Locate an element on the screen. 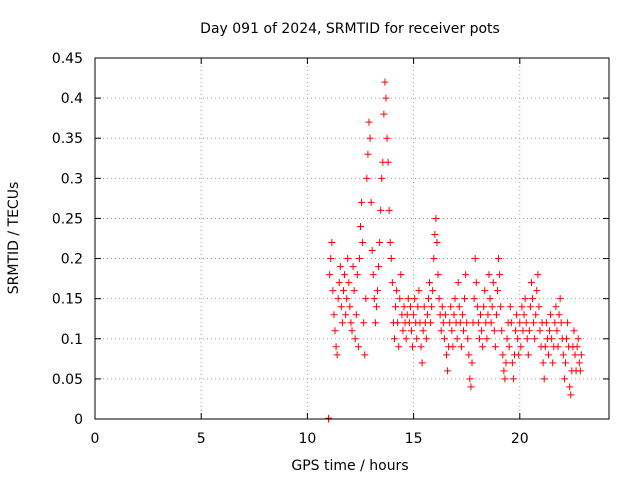 Image resolution: width=640 pixels, height=480 pixels. x-tick-label: 20 is located at coordinates (520, 439).